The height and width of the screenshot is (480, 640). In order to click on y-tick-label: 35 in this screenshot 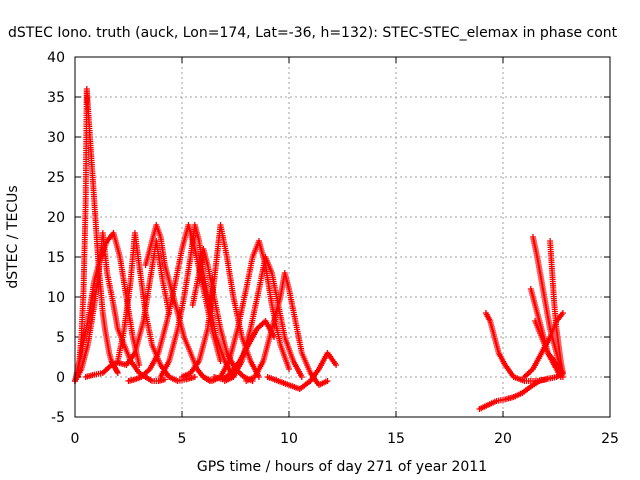, I will do `click(56, 98)`.